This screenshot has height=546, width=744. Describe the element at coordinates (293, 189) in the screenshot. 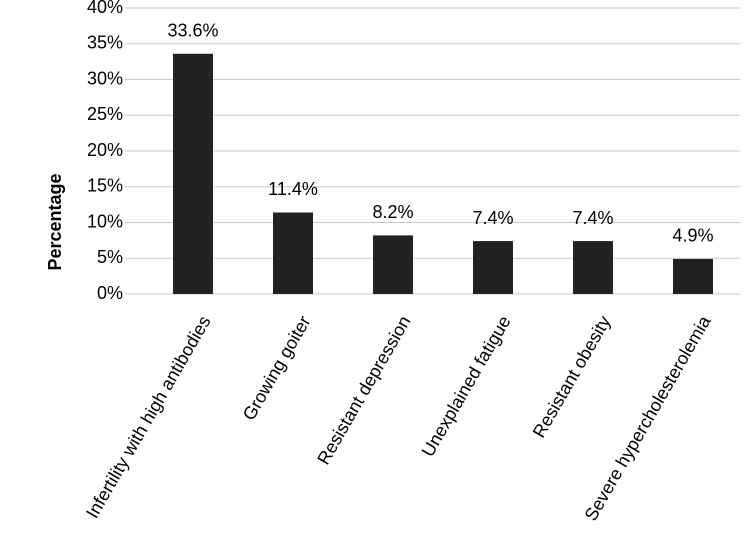

I see `value-label: 11.4%` at that location.